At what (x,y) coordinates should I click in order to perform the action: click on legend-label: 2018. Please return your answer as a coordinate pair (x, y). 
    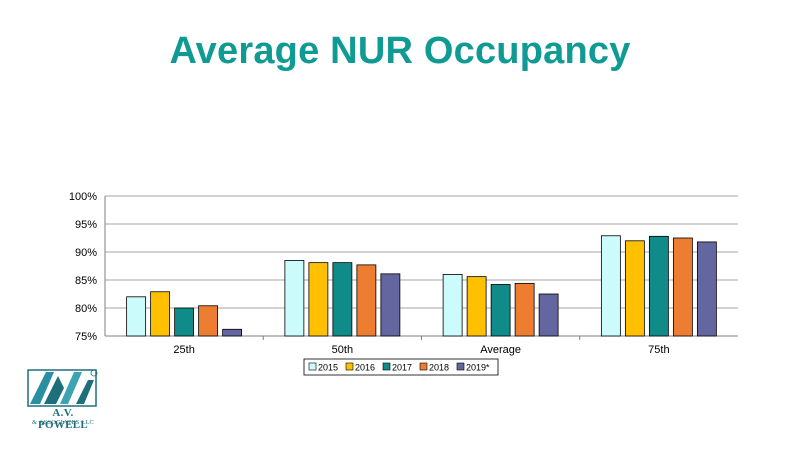
    Looking at the image, I should click on (439, 368).